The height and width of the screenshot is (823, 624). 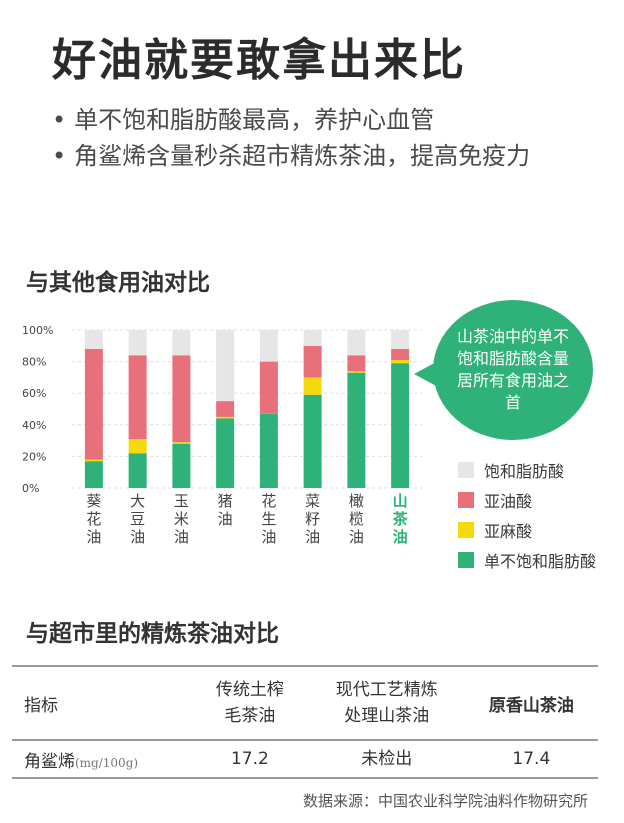 What do you see at coordinates (181, 519) in the screenshot?
I see `x-category-label: 玉米油` at bounding box center [181, 519].